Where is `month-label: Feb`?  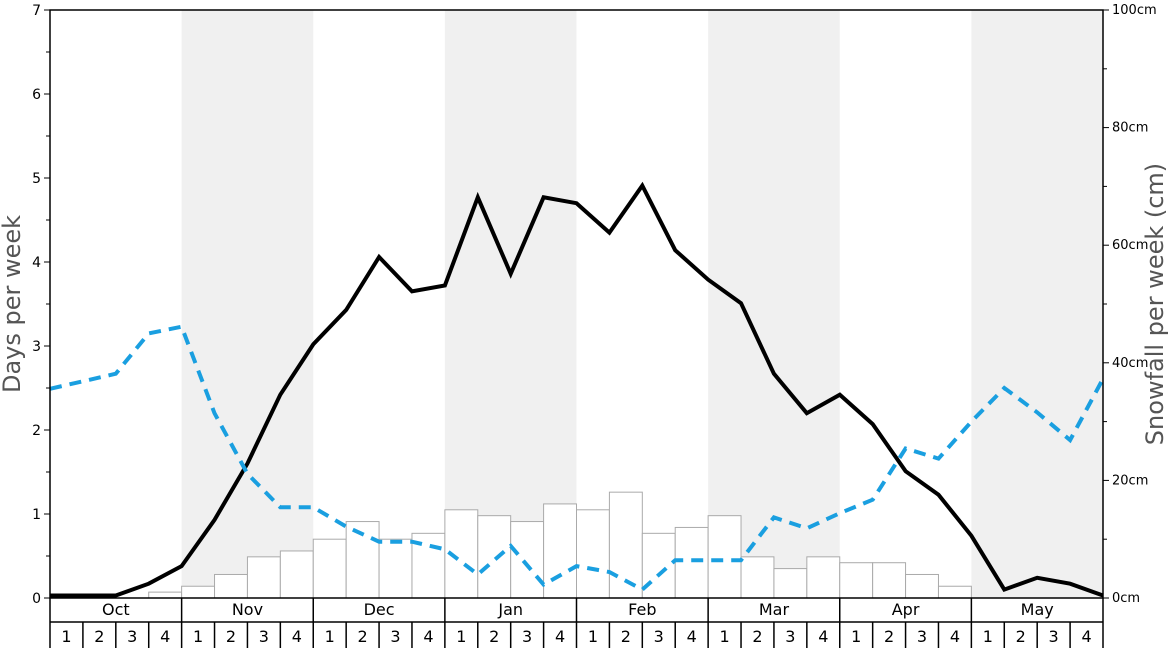
month-label: Feb is located at coordinates (642, 609).